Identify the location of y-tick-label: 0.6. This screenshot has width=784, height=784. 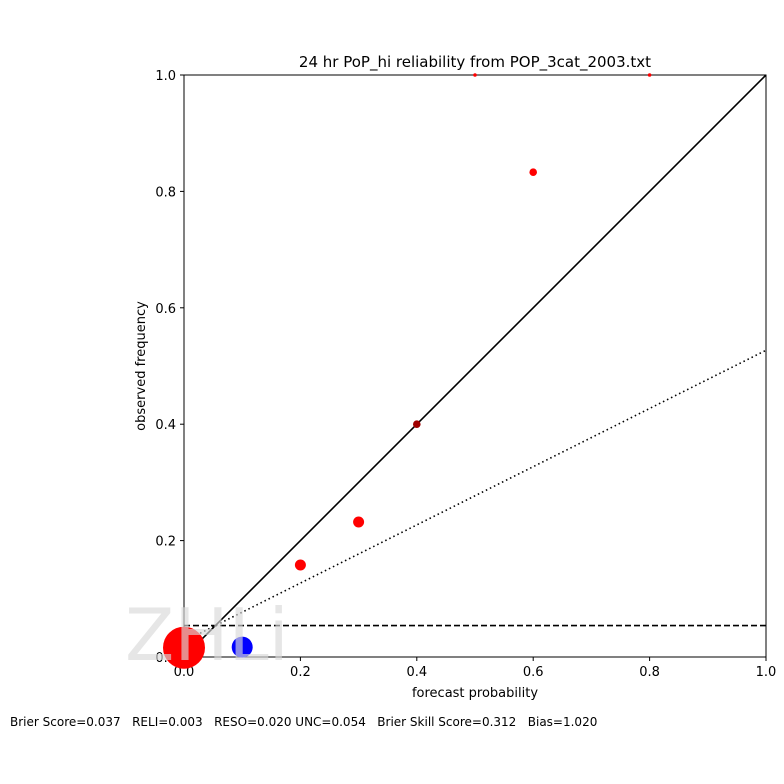
(165, 309).